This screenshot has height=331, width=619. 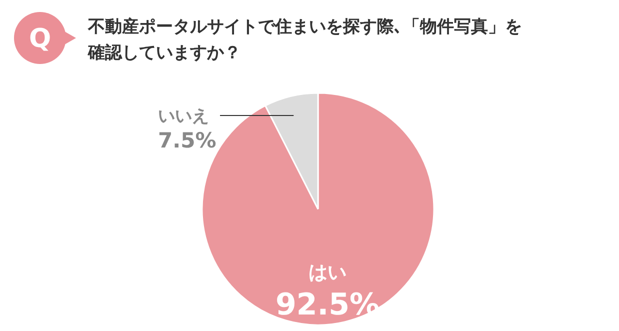 What do you see at coordinates (304, 40) in the screenshot?
I see `chart-title: 不動産ポータルサイトで住まいを探す際､「物件写真」を確認していますか？` at bounding box center [304, 40].